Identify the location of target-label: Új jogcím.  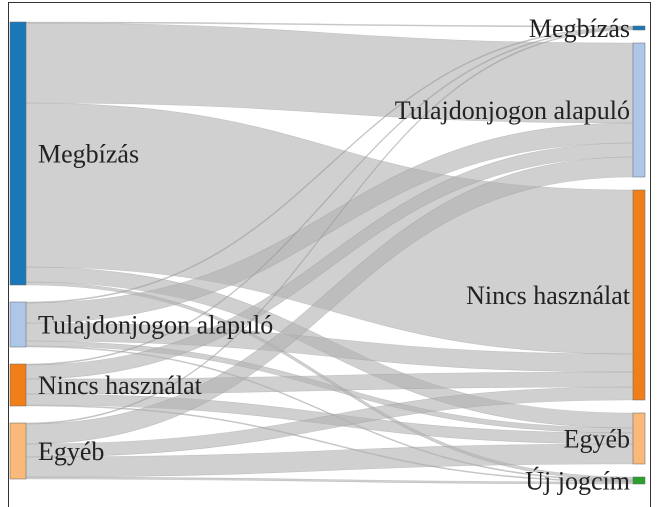
(577, 481).